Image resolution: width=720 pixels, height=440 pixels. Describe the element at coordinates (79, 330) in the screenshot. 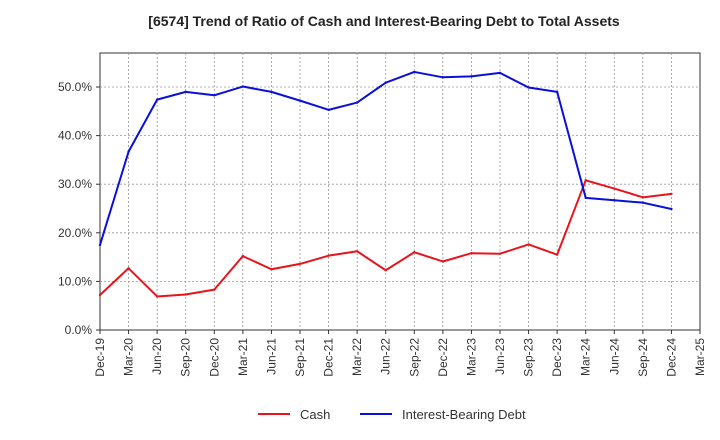

I see `y-tick-label: 0.0%` at that location.